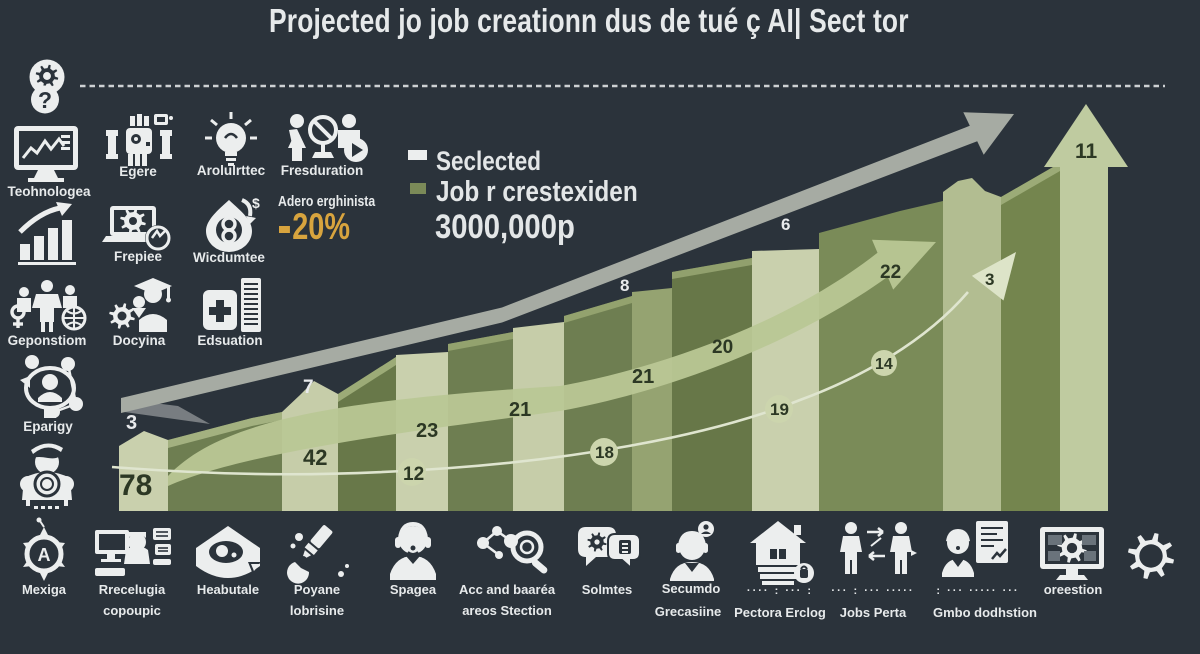 This screenshot has height=654, width=1200. I want to click on svg-text: 6, so click(785, 224).